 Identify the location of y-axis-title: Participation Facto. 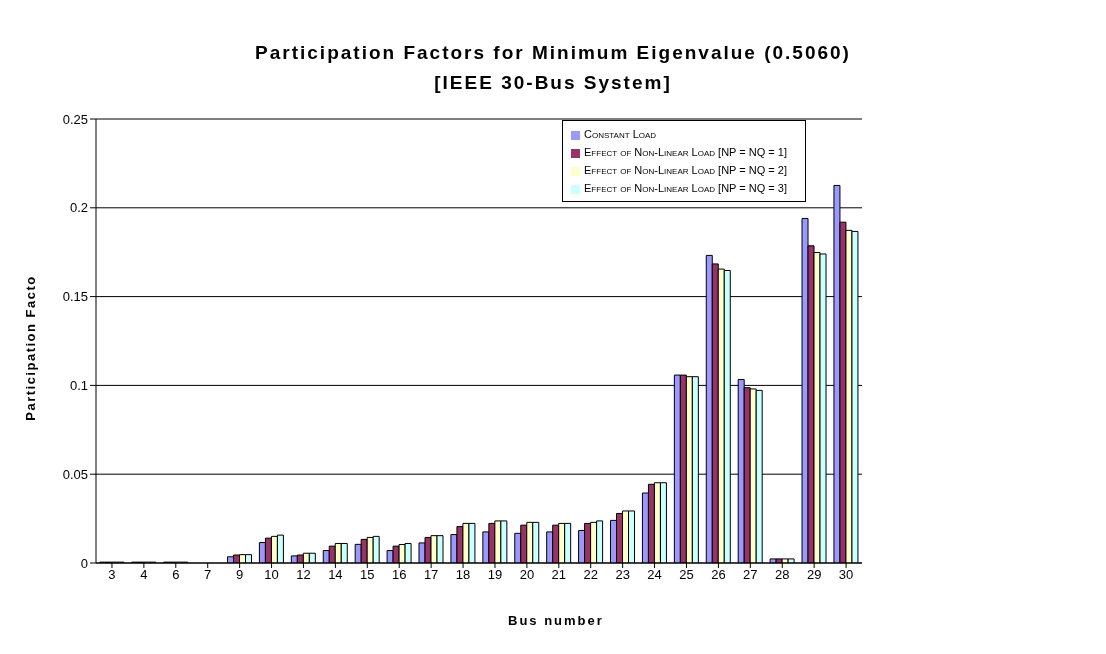
(30, 348).